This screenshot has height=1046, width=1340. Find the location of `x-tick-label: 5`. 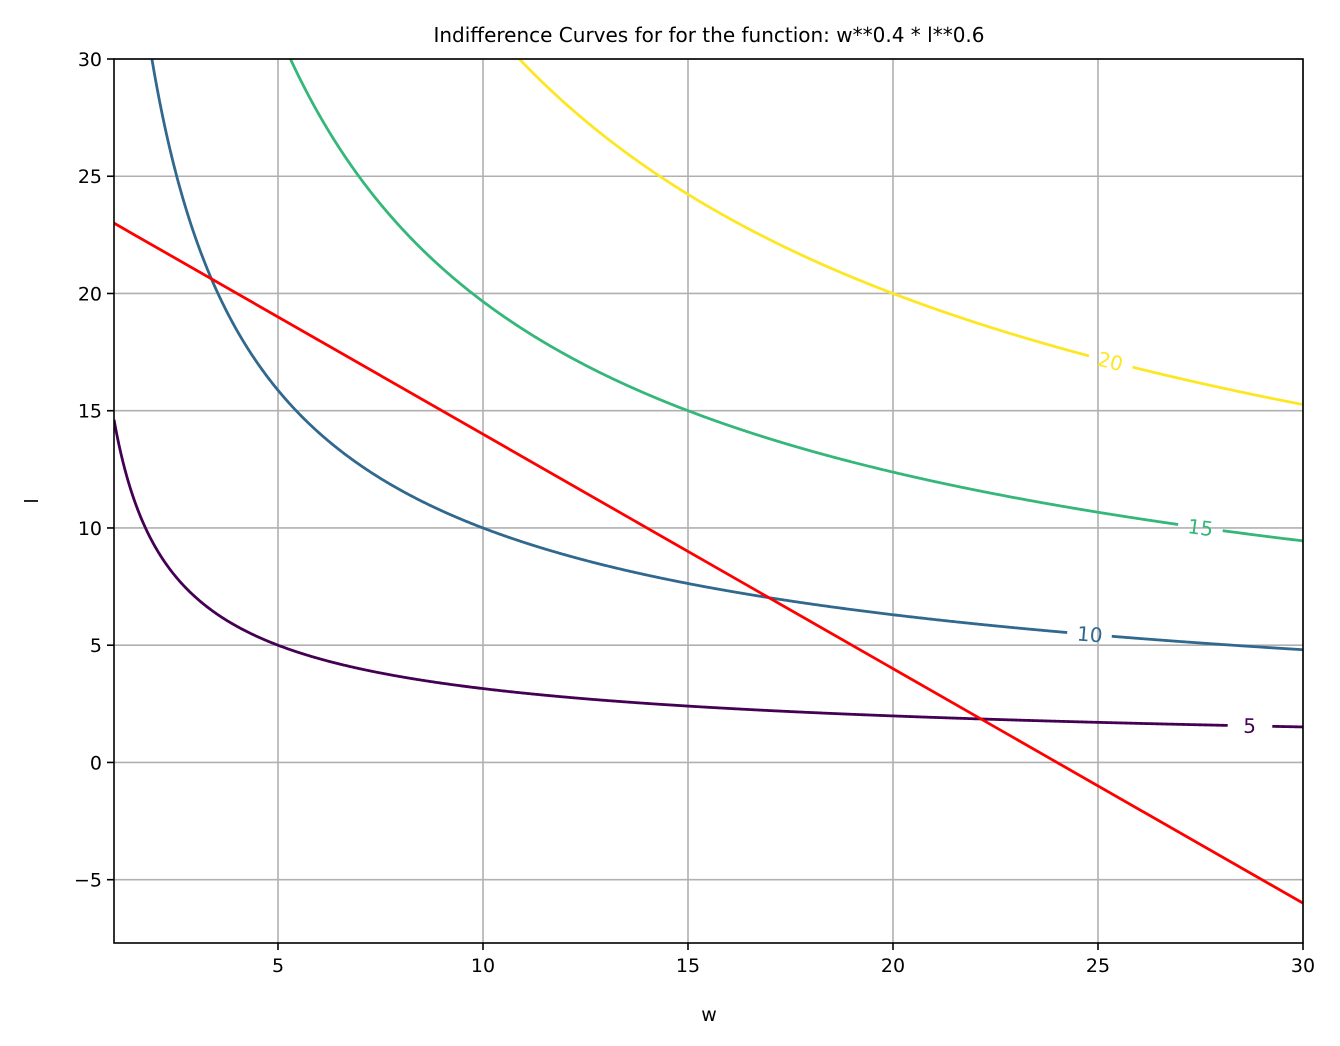

x-tick-label: 5 is located at coordinates (278, 966).